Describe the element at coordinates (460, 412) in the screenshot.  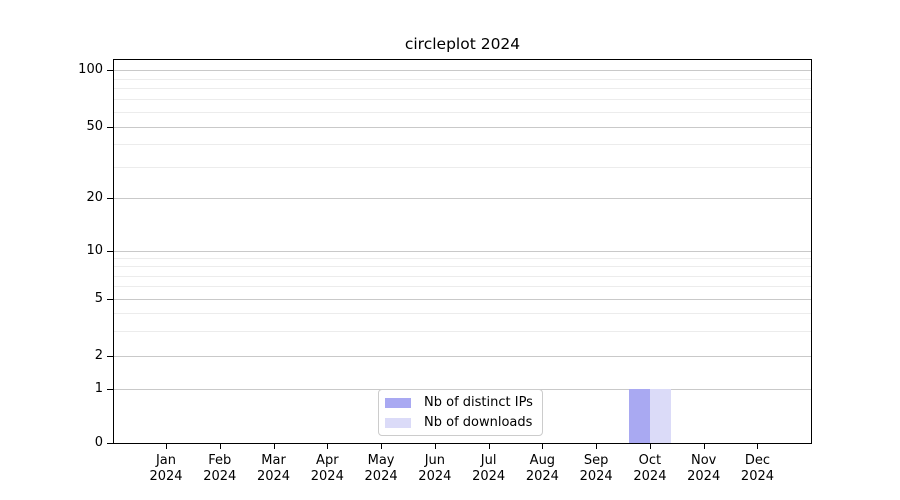
I see `legend: Nb of distinct IPs Nb of downloads` at that location.